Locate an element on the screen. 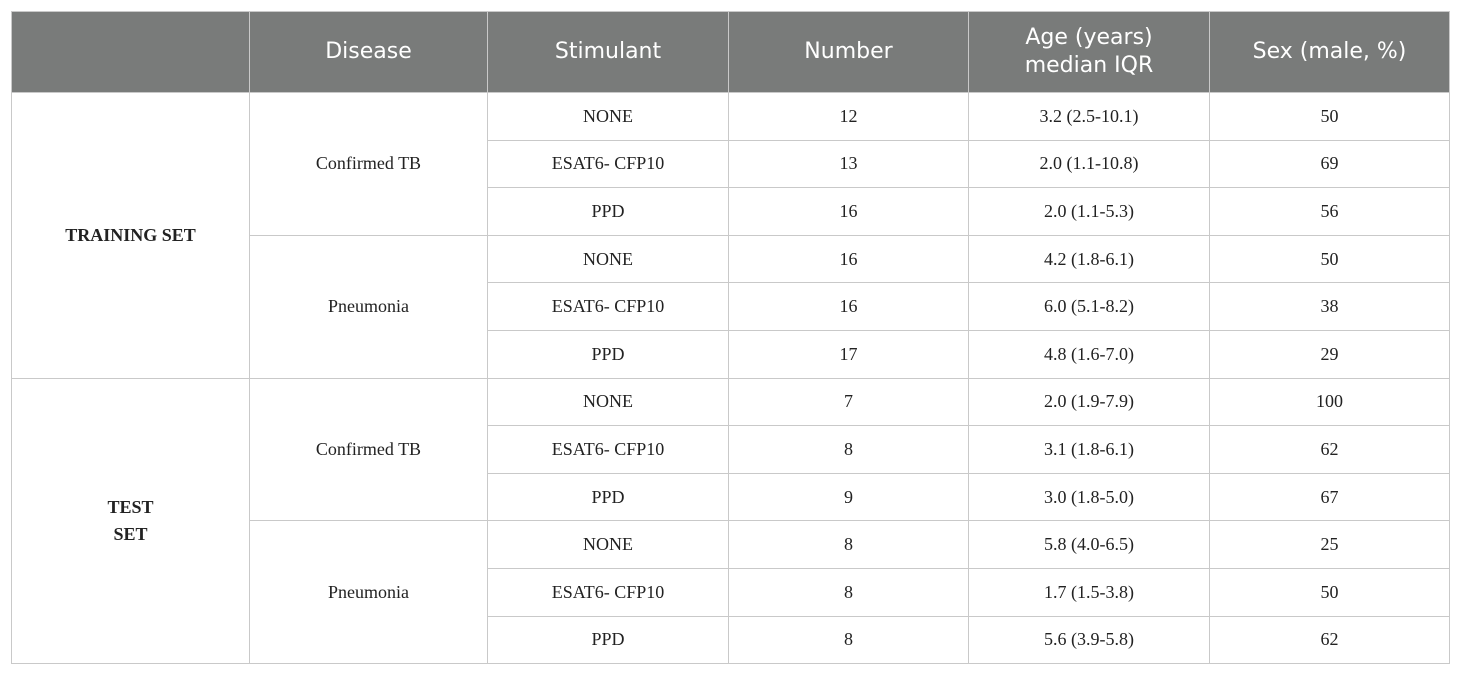 This screenshot has width=1460, height=675. sex-cell: 67 is located at coordinates (1329, 497).